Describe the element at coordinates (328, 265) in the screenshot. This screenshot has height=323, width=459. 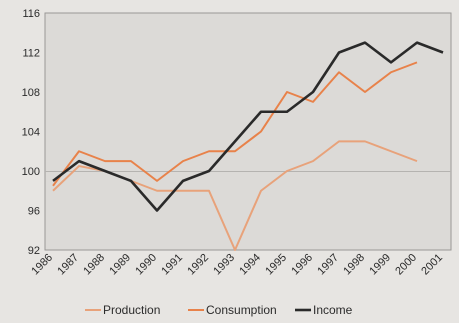
I see `x-tick-label: 1997` at that location.